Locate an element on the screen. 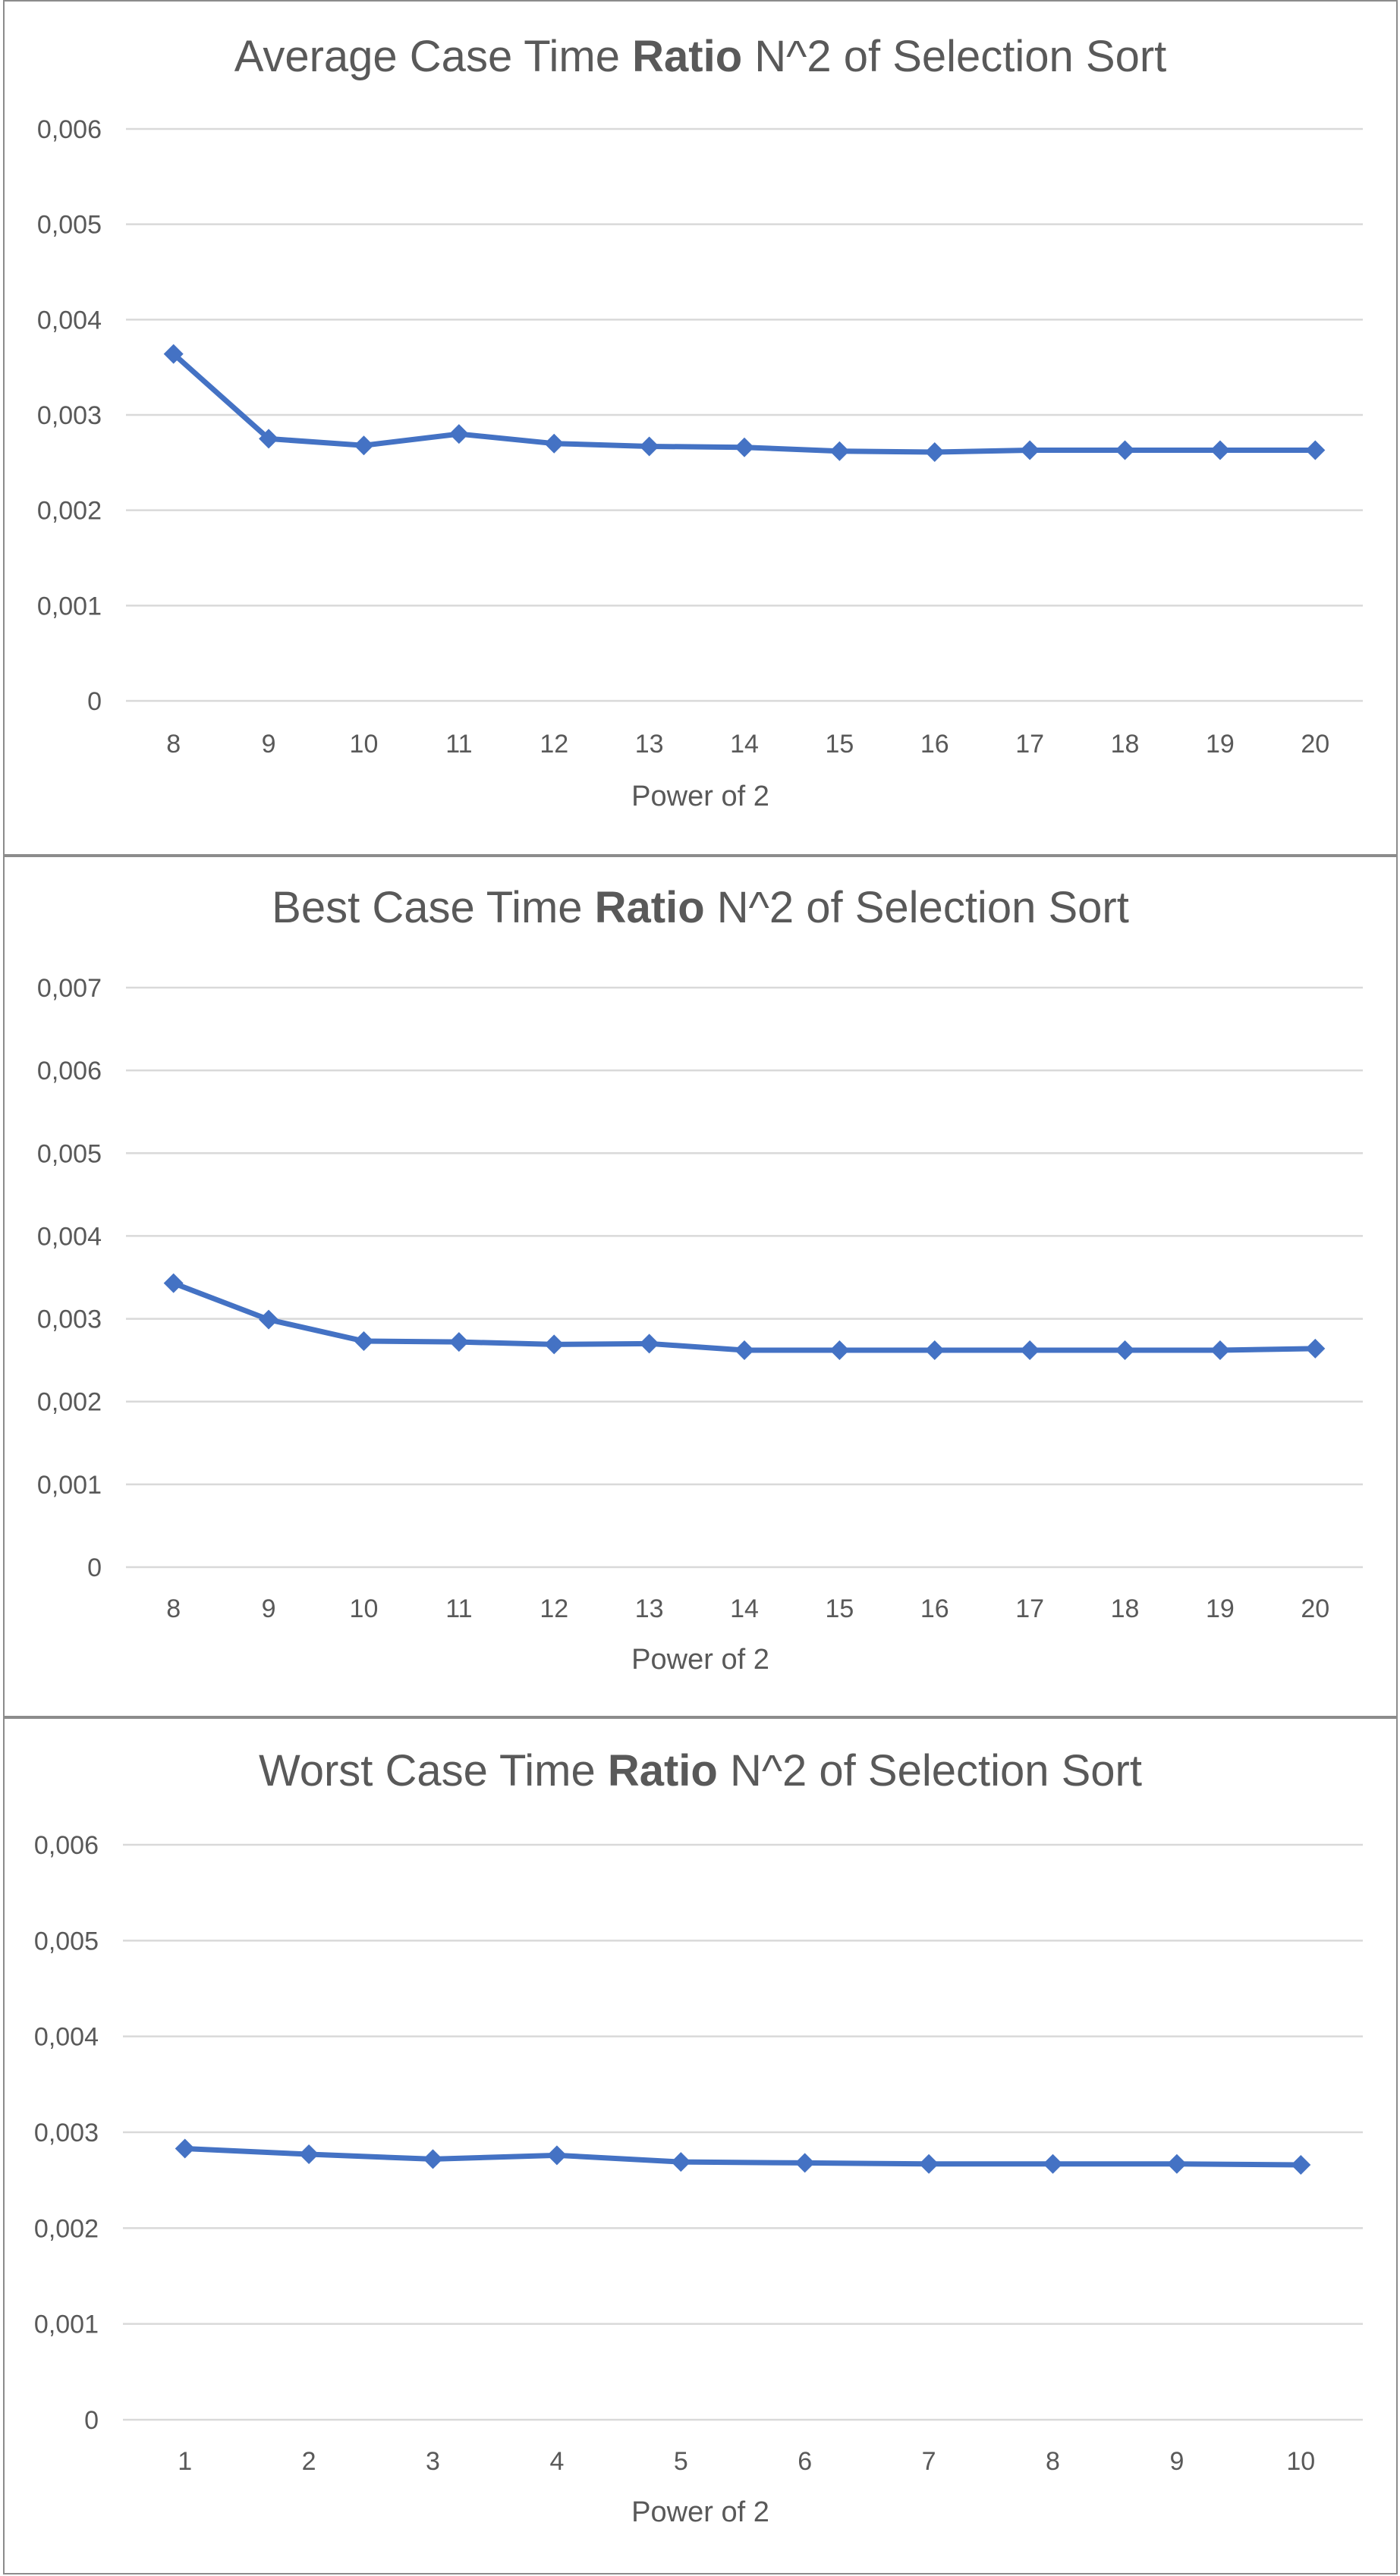 This screenshot has height=2576, width=1400. x-tick-label: 5 is located at coordinates (681, 2461).